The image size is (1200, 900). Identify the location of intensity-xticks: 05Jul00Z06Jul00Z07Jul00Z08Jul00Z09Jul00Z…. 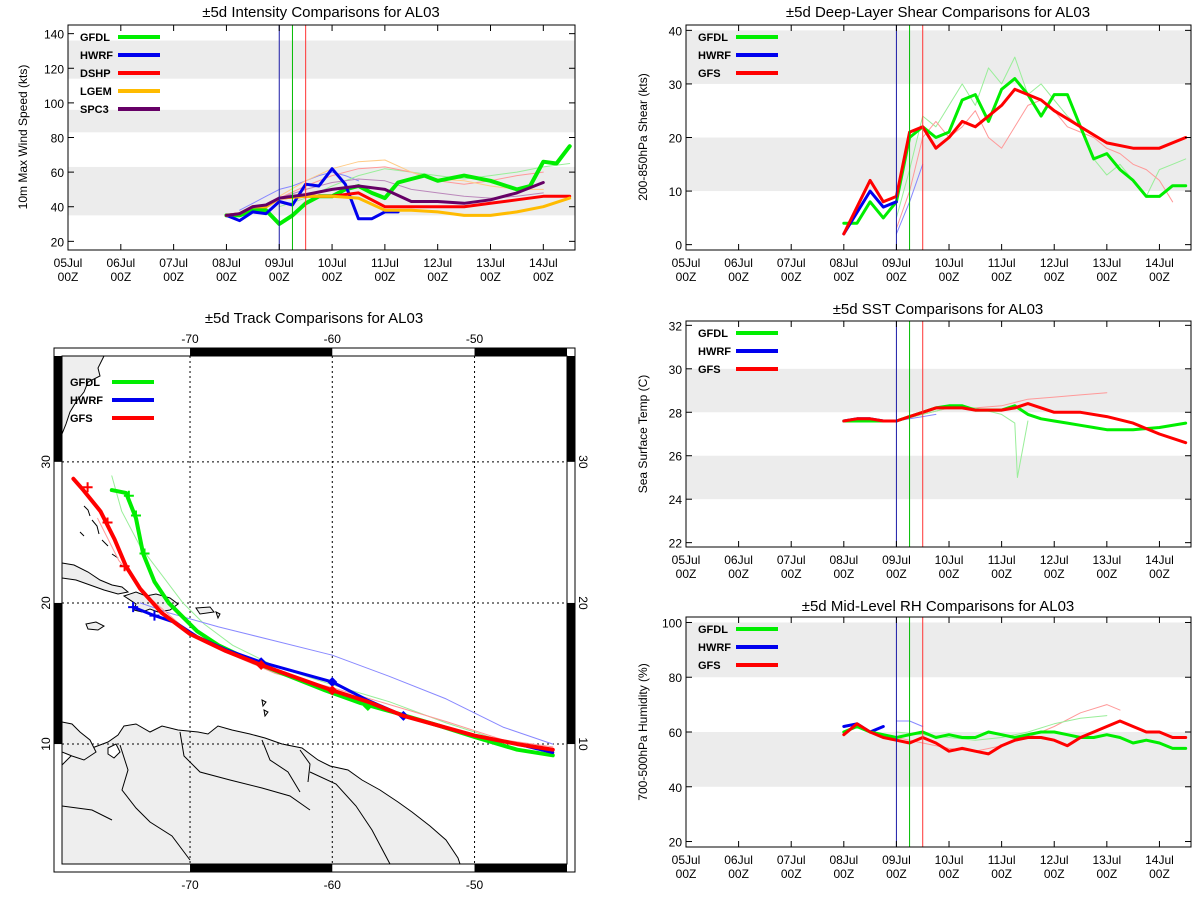
(306, 154).